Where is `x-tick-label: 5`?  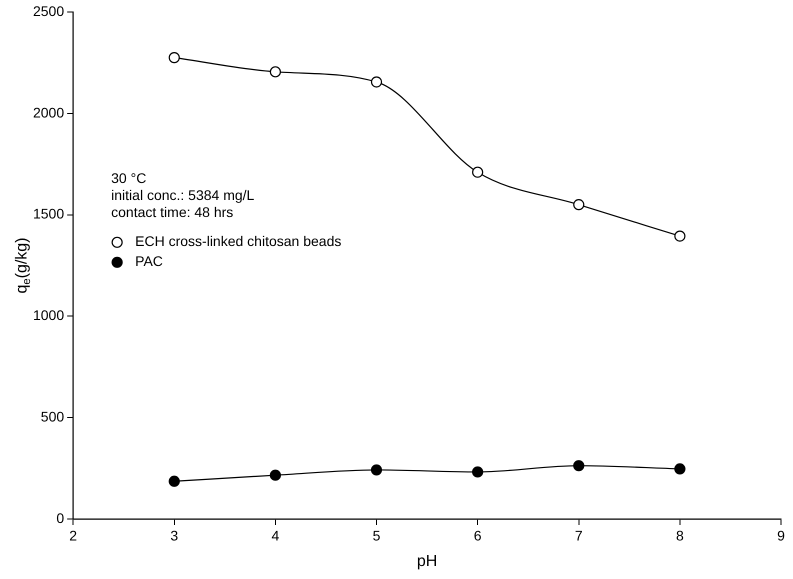 x-tick-label: 5 is located at coordinates (376, 535).